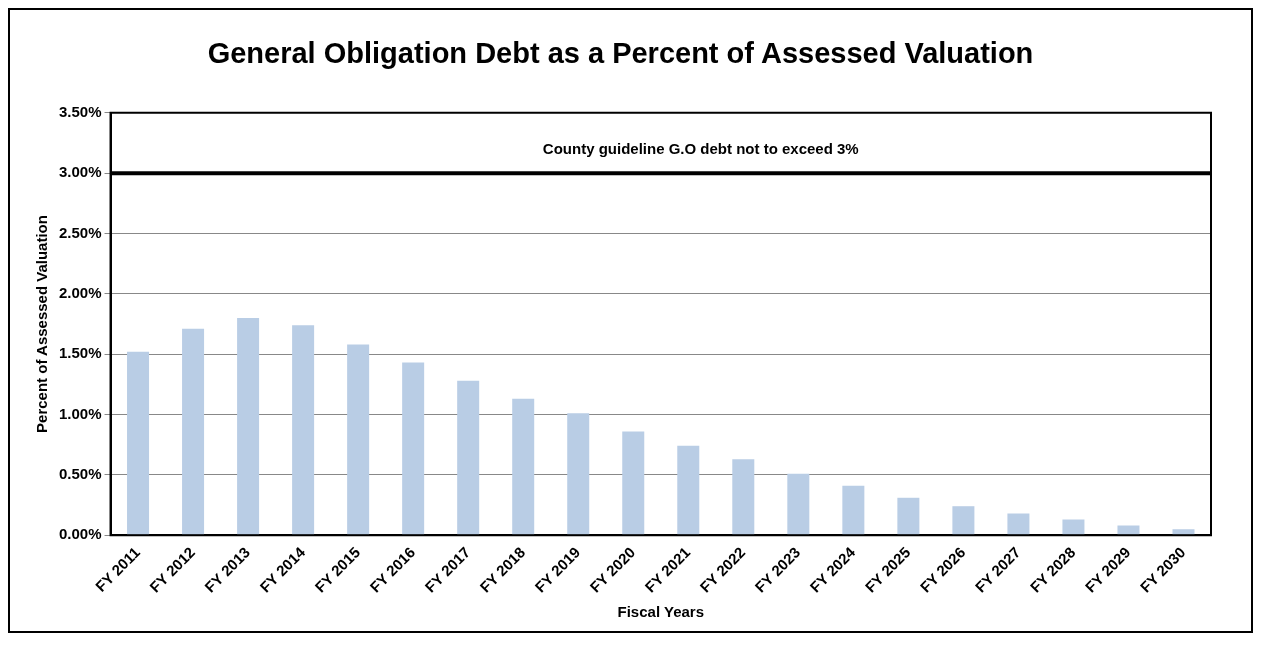  Describe the element at coordinates (80, 111) in the screenshot. I see `y-tick-label: 3.50%` at that location.